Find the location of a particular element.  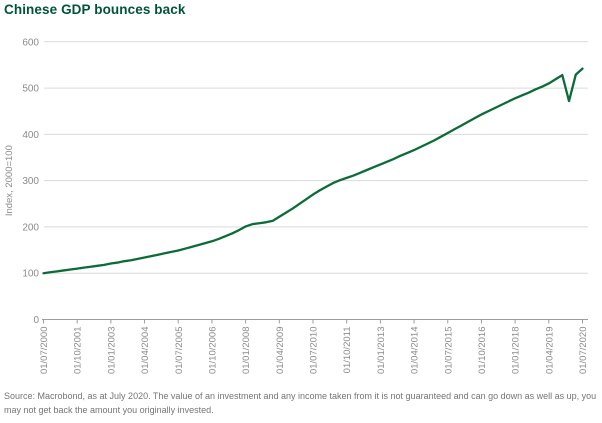

y-tick-label: 600 is located at coordinates (30, 42).